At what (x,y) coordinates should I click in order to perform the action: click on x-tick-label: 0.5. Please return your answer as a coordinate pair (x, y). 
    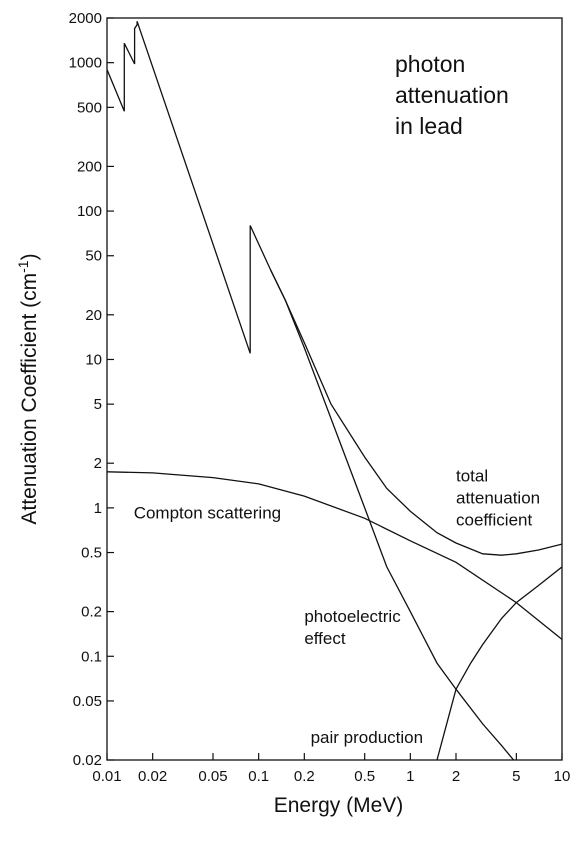
    Looking at the image, I should click on (364, 776).